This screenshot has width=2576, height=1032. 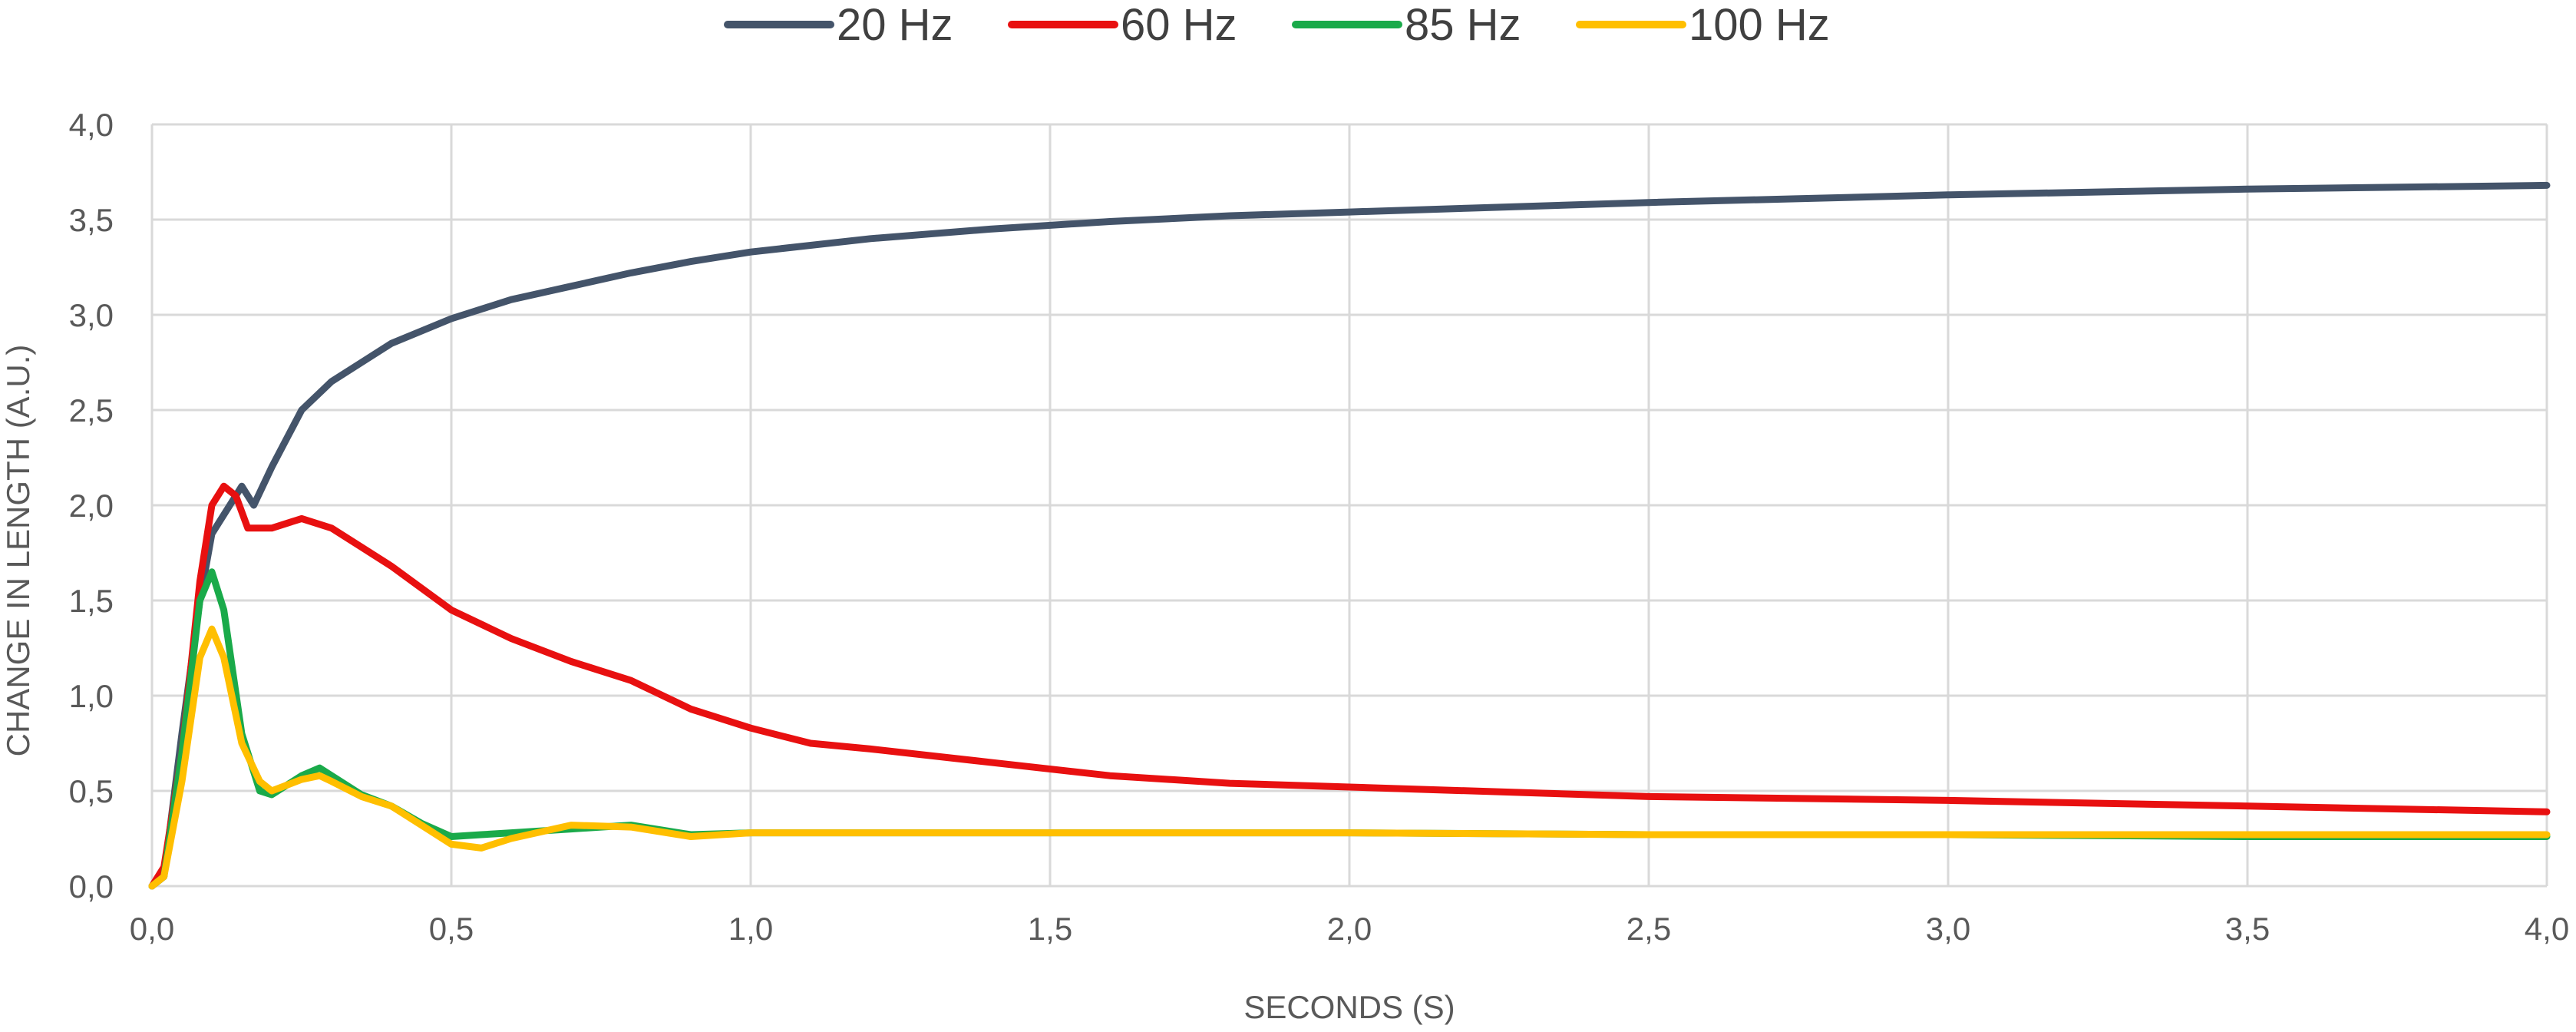 I want to click on x-axis-title: SECONDS (S), so click(x=1349, y=1007).